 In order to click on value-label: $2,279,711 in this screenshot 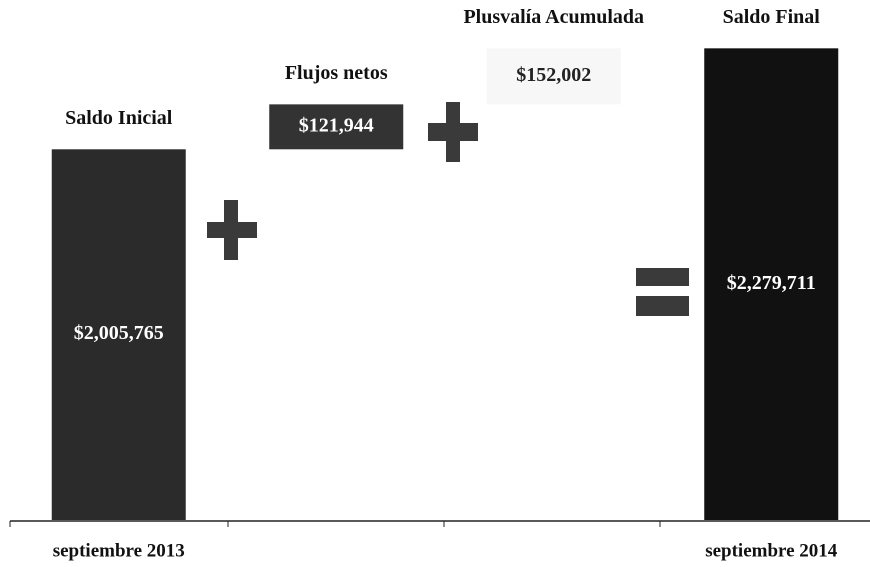, I will do `click(771, 283)`.